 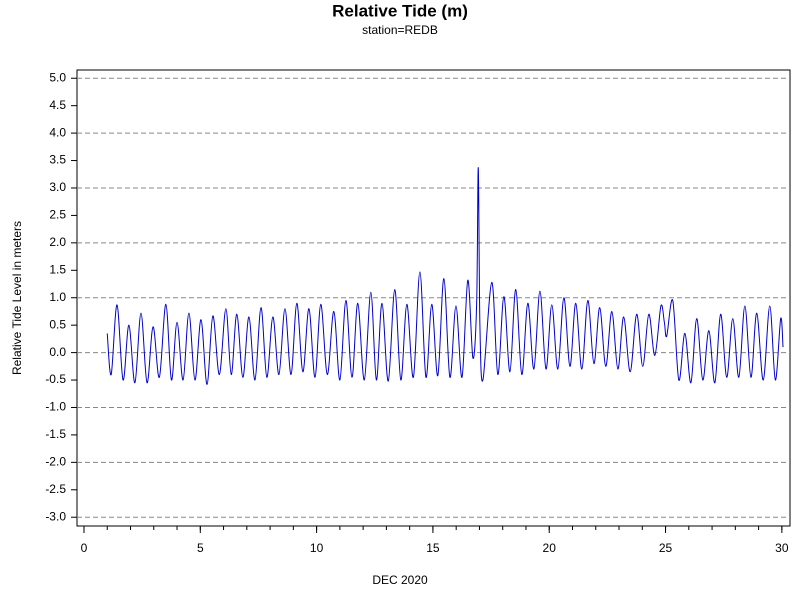 I want to click on y-tick-label: 2.5, so click(x=57, y=215).